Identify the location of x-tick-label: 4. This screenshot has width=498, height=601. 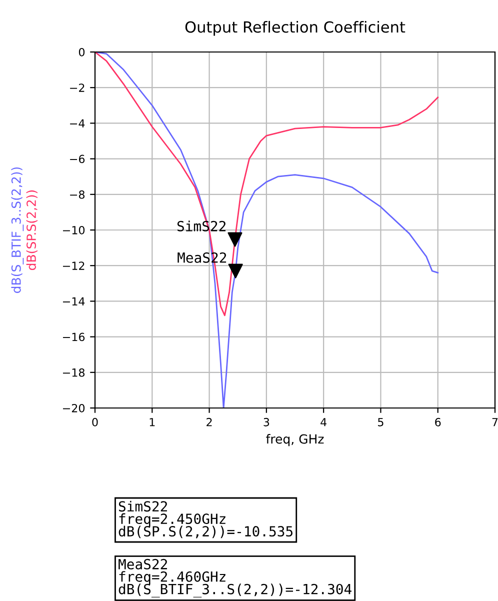
(323, 422).